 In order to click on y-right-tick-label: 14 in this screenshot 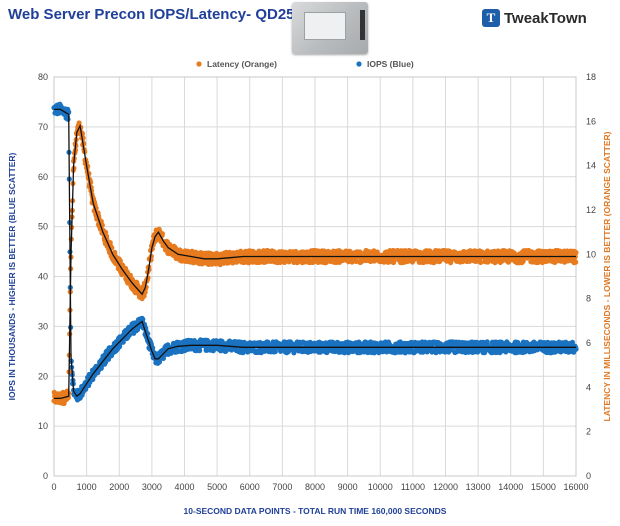, I will do `click(591, 166)`.